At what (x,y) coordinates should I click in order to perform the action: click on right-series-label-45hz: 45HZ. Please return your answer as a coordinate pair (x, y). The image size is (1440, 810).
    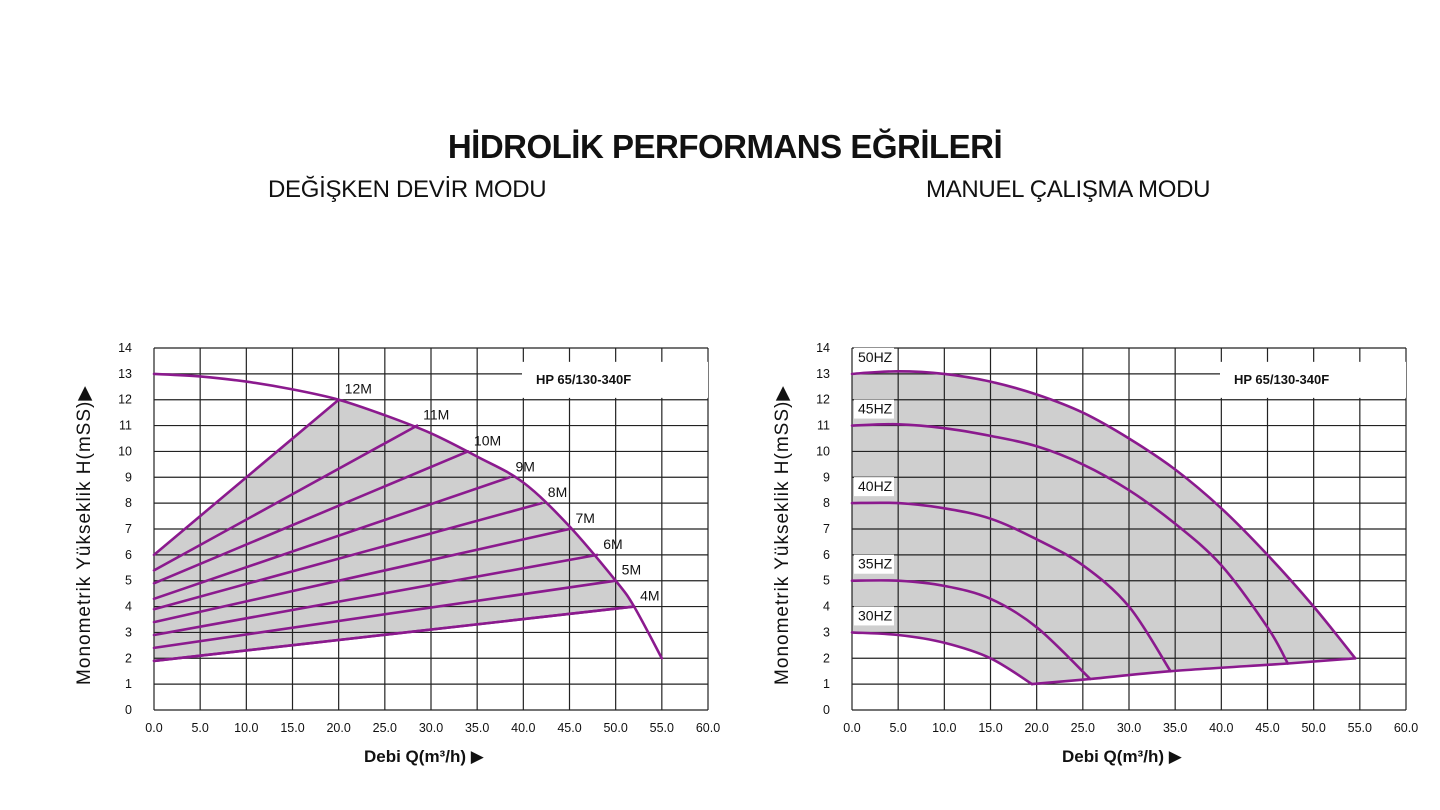
    Looking at the image, I should click on (875, 409).